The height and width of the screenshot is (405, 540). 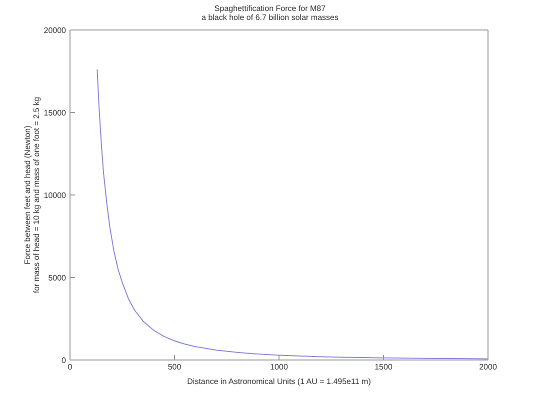 I want to click on x-tick-label: 1500, so click(x=383, y=367).